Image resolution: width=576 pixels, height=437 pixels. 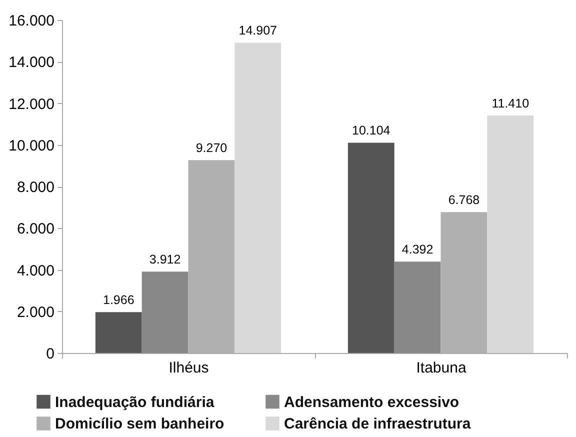 What do you see at coordinates (35, 229) in the screenshot?
I see `y-tick-label: 6.000` at bounding box center [35, 229].